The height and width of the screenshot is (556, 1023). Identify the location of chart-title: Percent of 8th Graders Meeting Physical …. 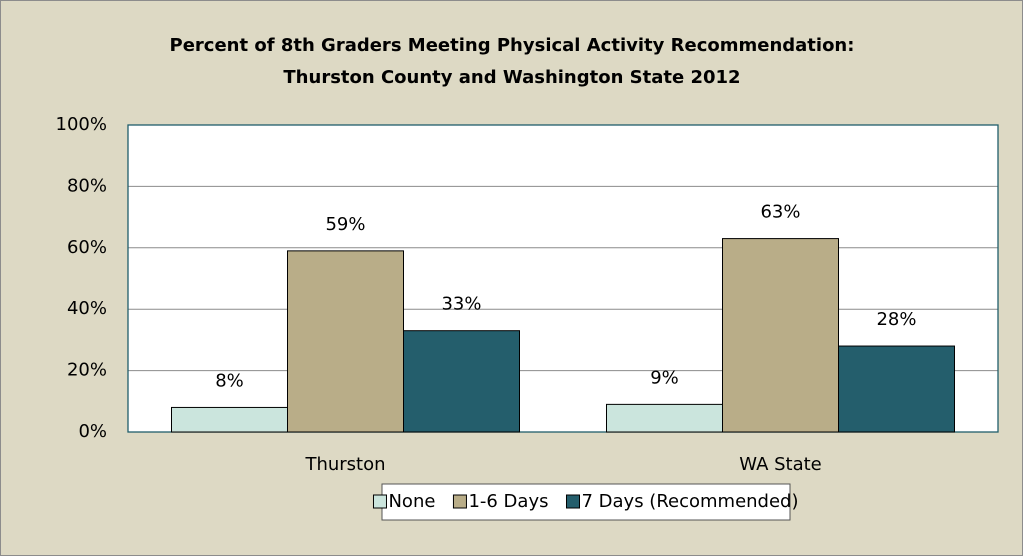
(512, 45).